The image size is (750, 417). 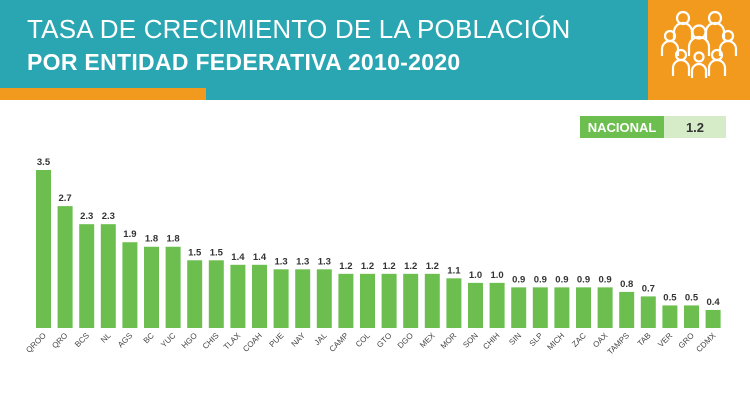 What do you see at coordinates (475, 305) in the screenshot?
I see `bar-son` at bounding box center [475, 305].